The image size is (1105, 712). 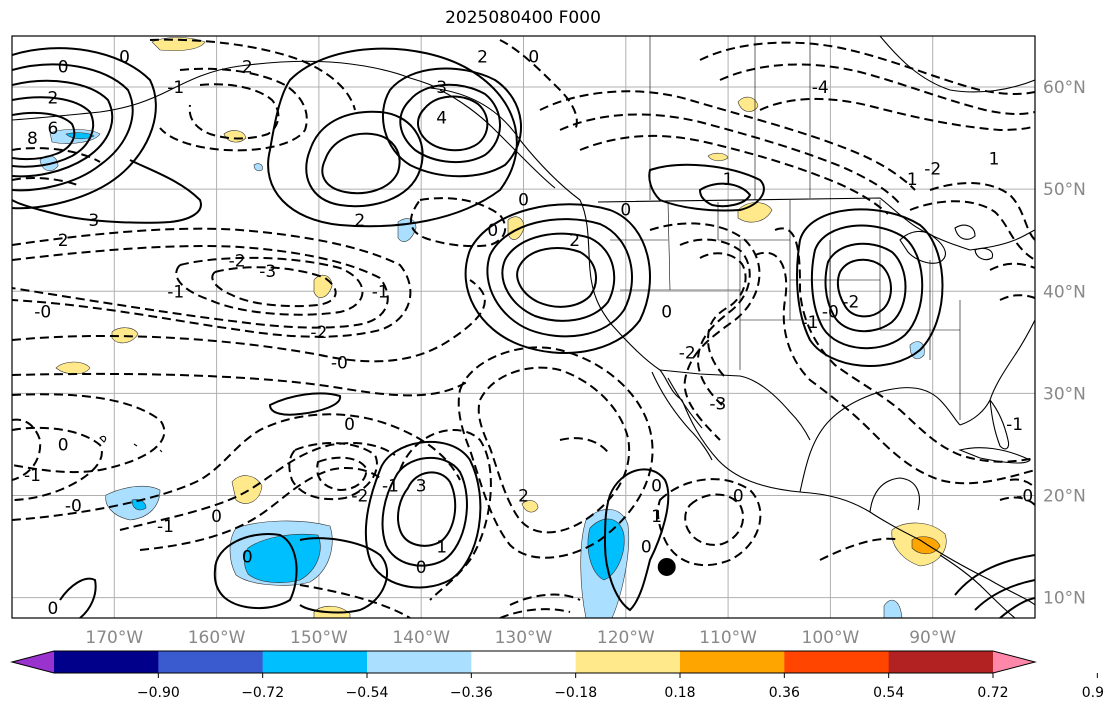 I want to click on latitude-label: 40°N, so click(x=1064, y=292).